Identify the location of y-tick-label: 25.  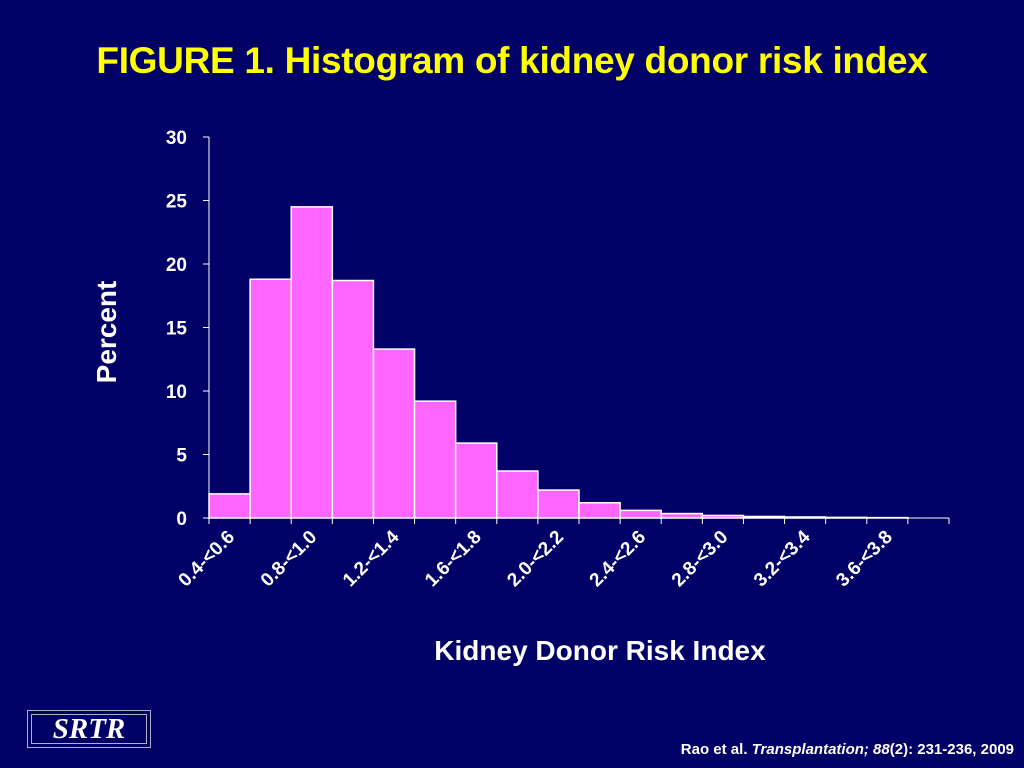
(177, 202).